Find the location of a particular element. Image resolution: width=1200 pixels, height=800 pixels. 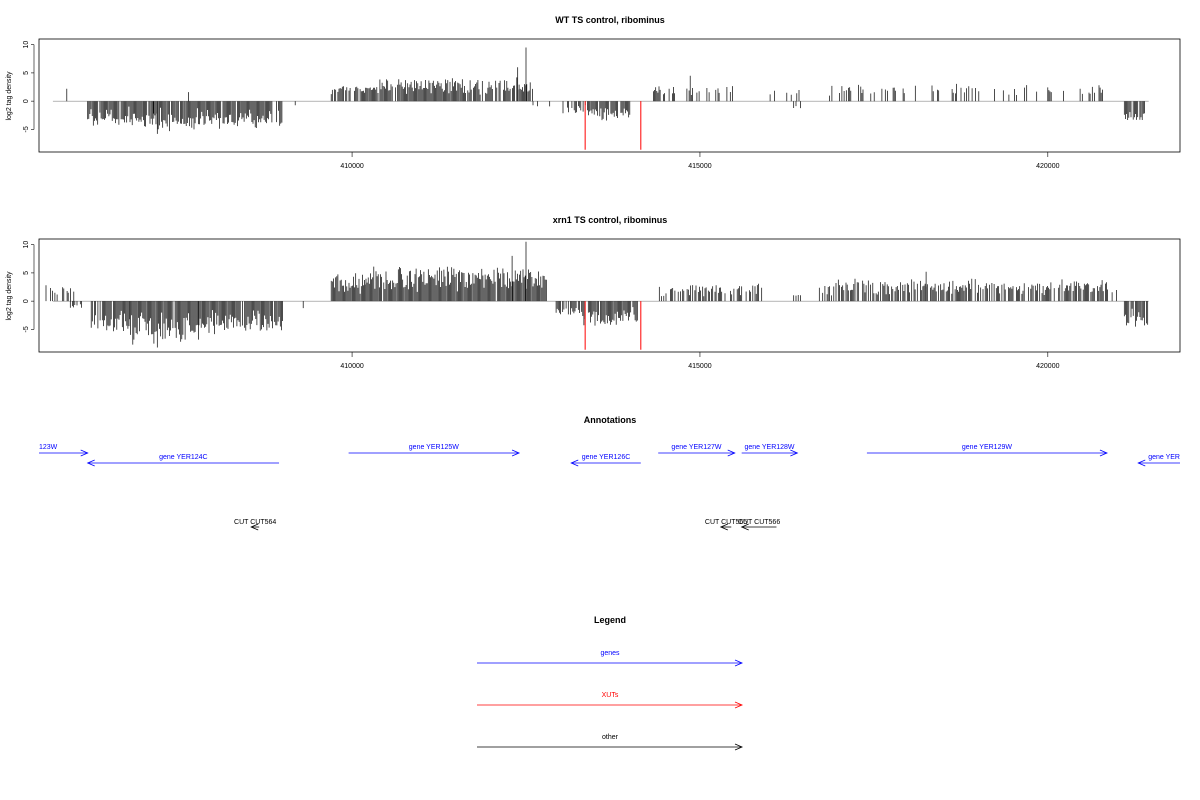

gene-label: gene YER126C is located at coordinates (606, 457).